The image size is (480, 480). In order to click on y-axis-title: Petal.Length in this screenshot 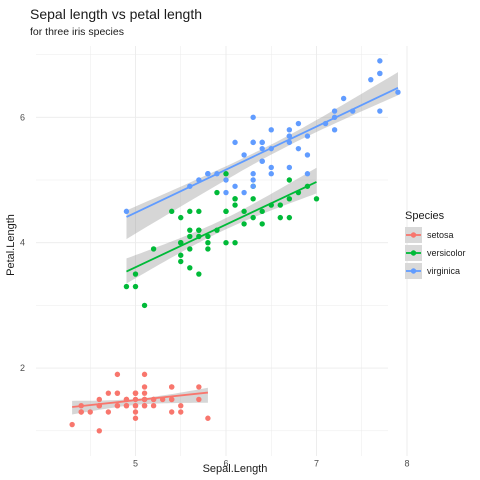, I will do `click(11, 245)`.